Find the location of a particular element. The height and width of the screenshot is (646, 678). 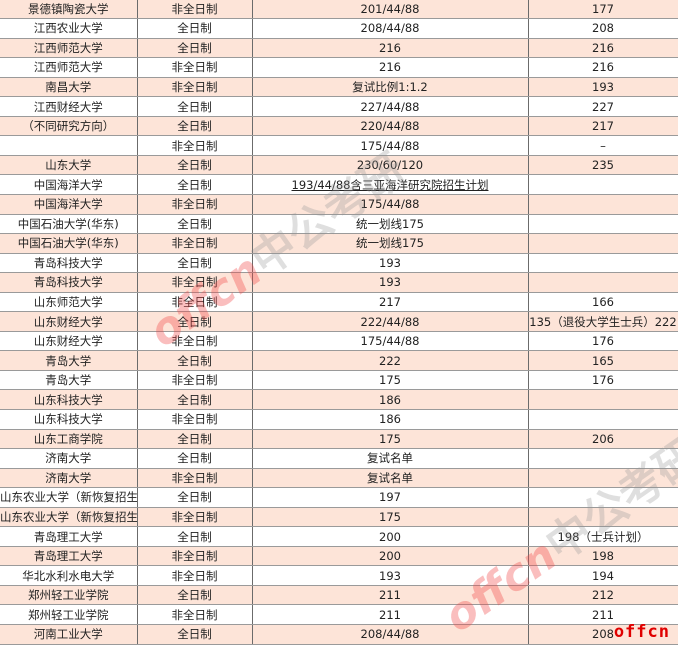

table-row: 山东工商学院 全日制 175 206 is located at coordinates (339, 439).